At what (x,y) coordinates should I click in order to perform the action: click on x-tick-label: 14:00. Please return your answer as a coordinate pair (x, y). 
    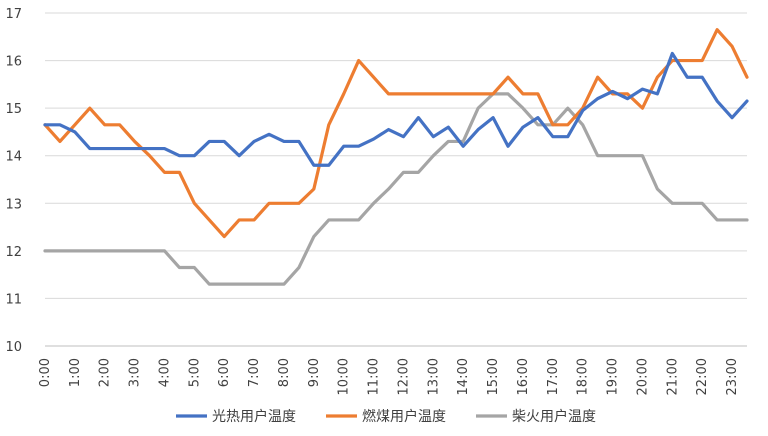
    Looking at the image, I should click on (463, 376).